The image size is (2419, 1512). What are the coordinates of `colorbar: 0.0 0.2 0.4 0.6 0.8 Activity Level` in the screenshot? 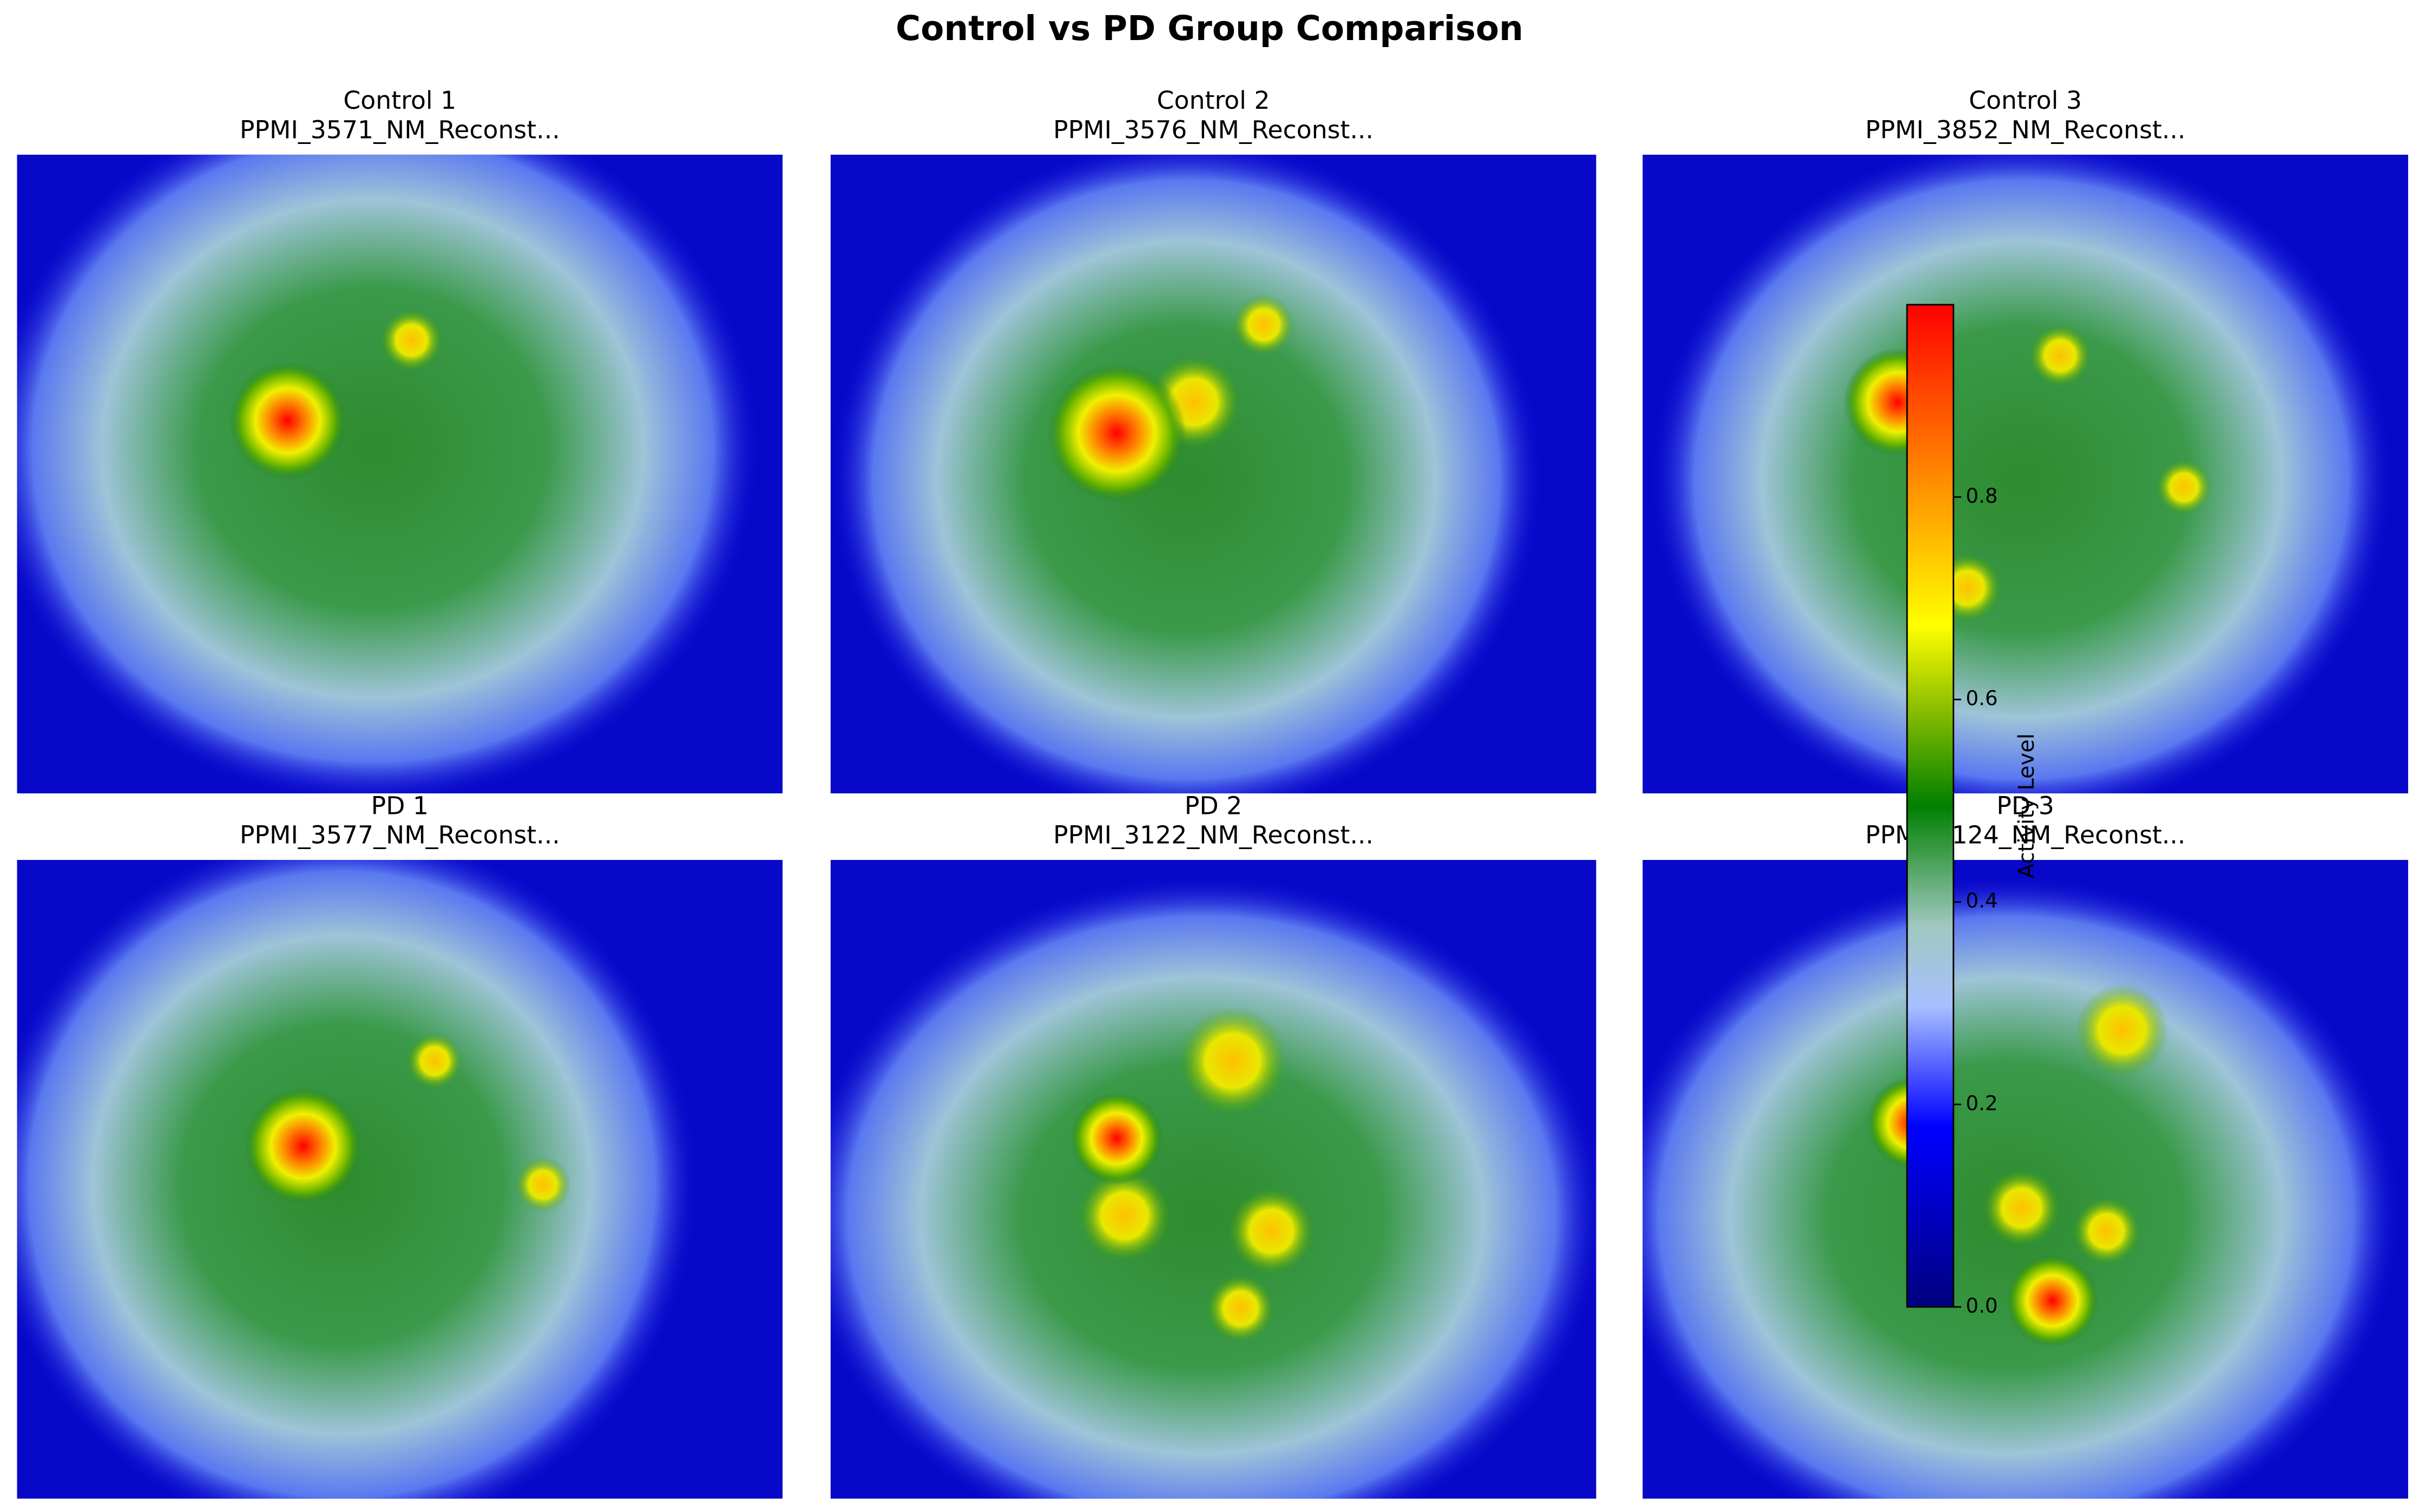 It's located at (1972, 811).